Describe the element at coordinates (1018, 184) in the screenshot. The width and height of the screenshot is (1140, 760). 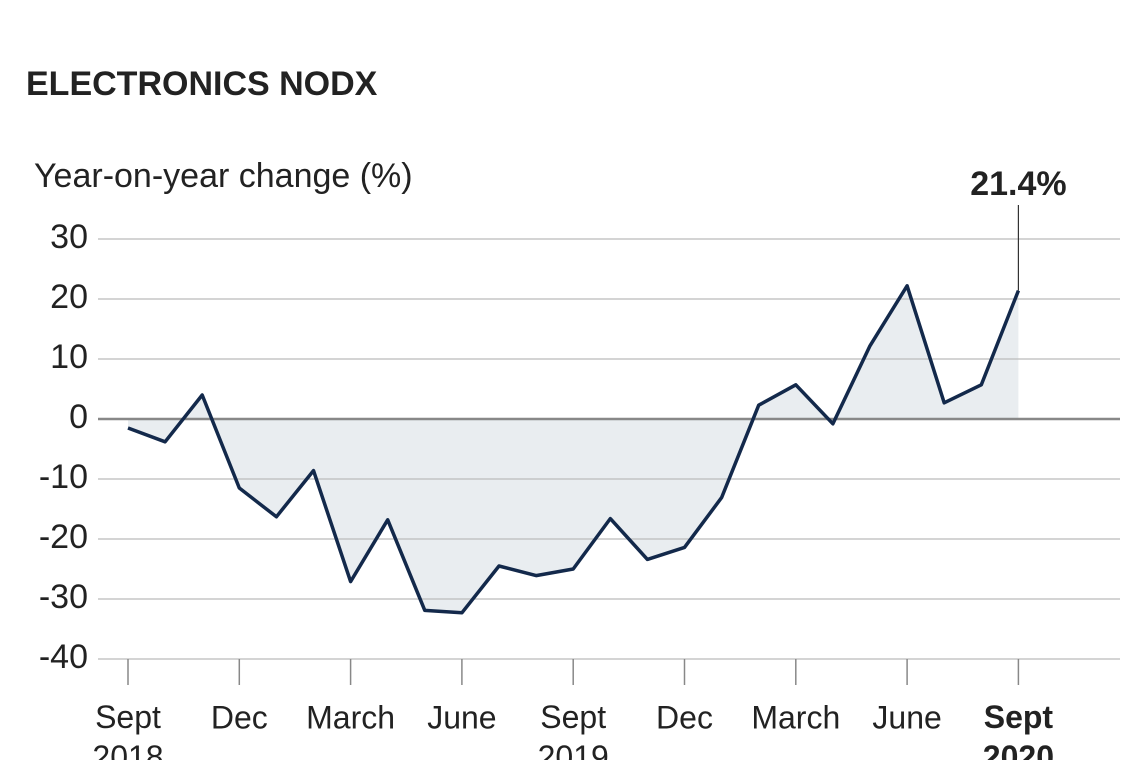
I see `value-label: 21.4%` at that location.